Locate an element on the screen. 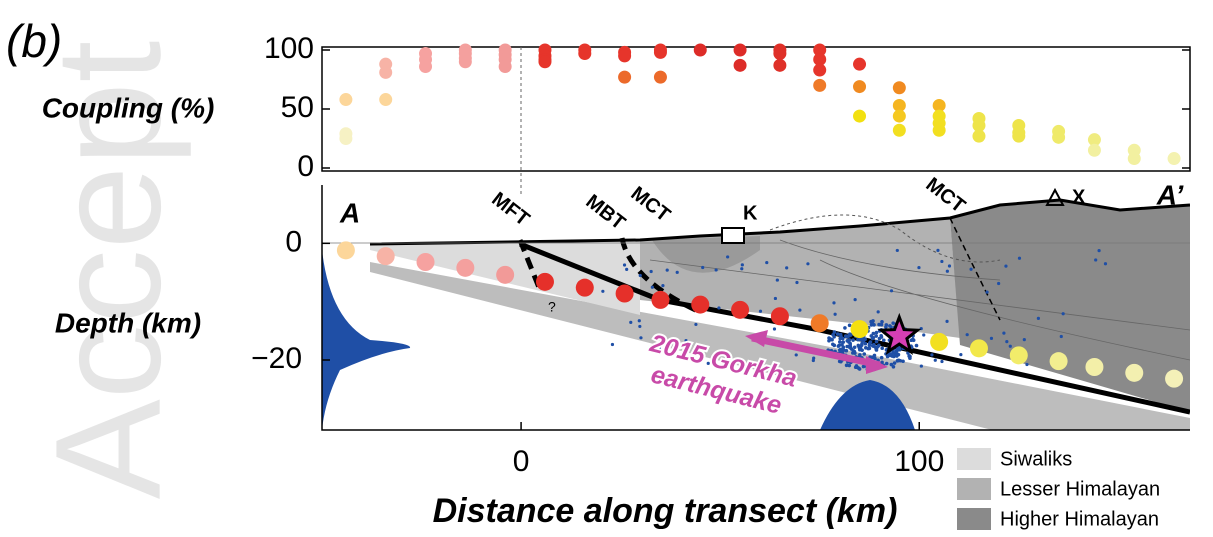 This screenshot has width=1213, height=537. legend-swatch is located at coordinates (974, 519).